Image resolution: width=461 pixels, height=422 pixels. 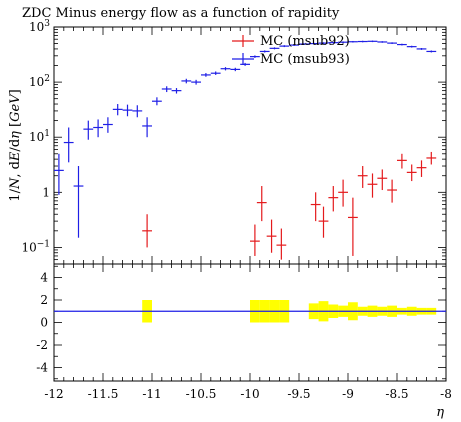 What do you see at coordinates (39, 136) in the screenshot?
I see `y-tick-label: 10¹` at bounding box center [39, 136].